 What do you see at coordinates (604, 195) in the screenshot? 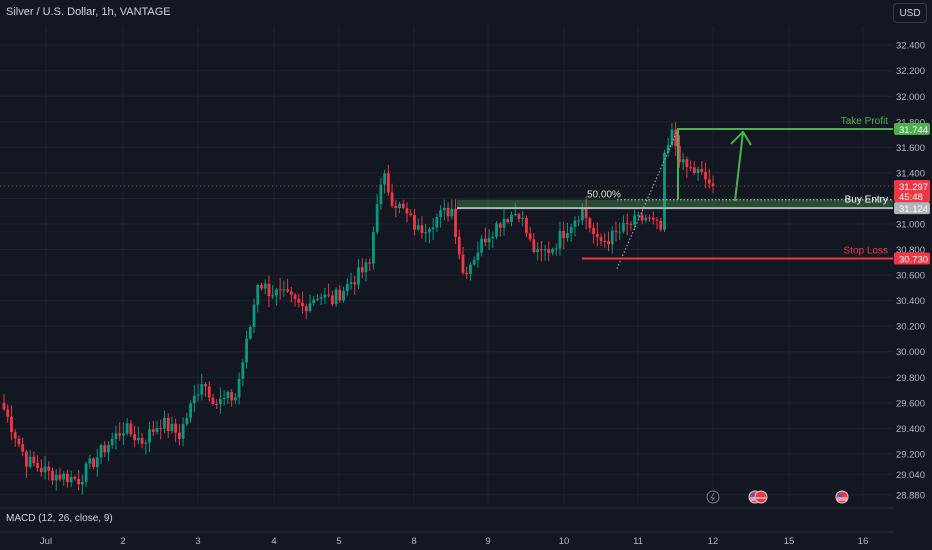
I see `fib-50-label: 50.00%` at bounding box center [604, 195].